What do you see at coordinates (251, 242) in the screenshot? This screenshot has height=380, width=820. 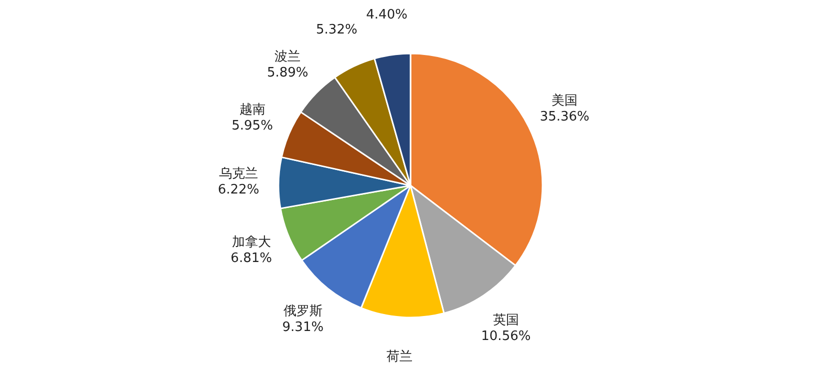 I see `slice-label: 加拿大` at bounding box center [251, 242].